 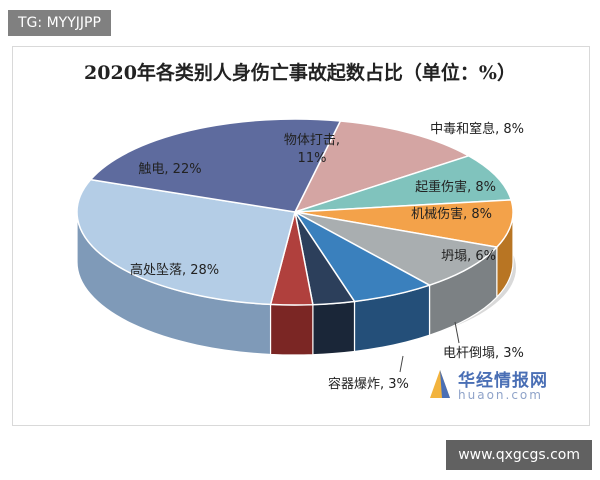 What do you see at coordinates (451, 214) in the screenshot?
I see `slice-label-3: 机械伤害, 8%` at bounding box center [451, 214].